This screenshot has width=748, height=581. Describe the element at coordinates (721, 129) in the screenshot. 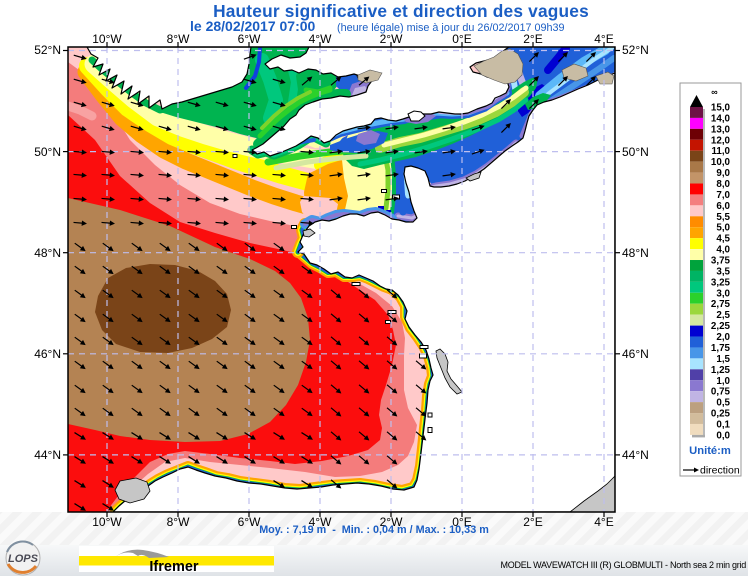

I see `svg-text: 13,0` at that location.